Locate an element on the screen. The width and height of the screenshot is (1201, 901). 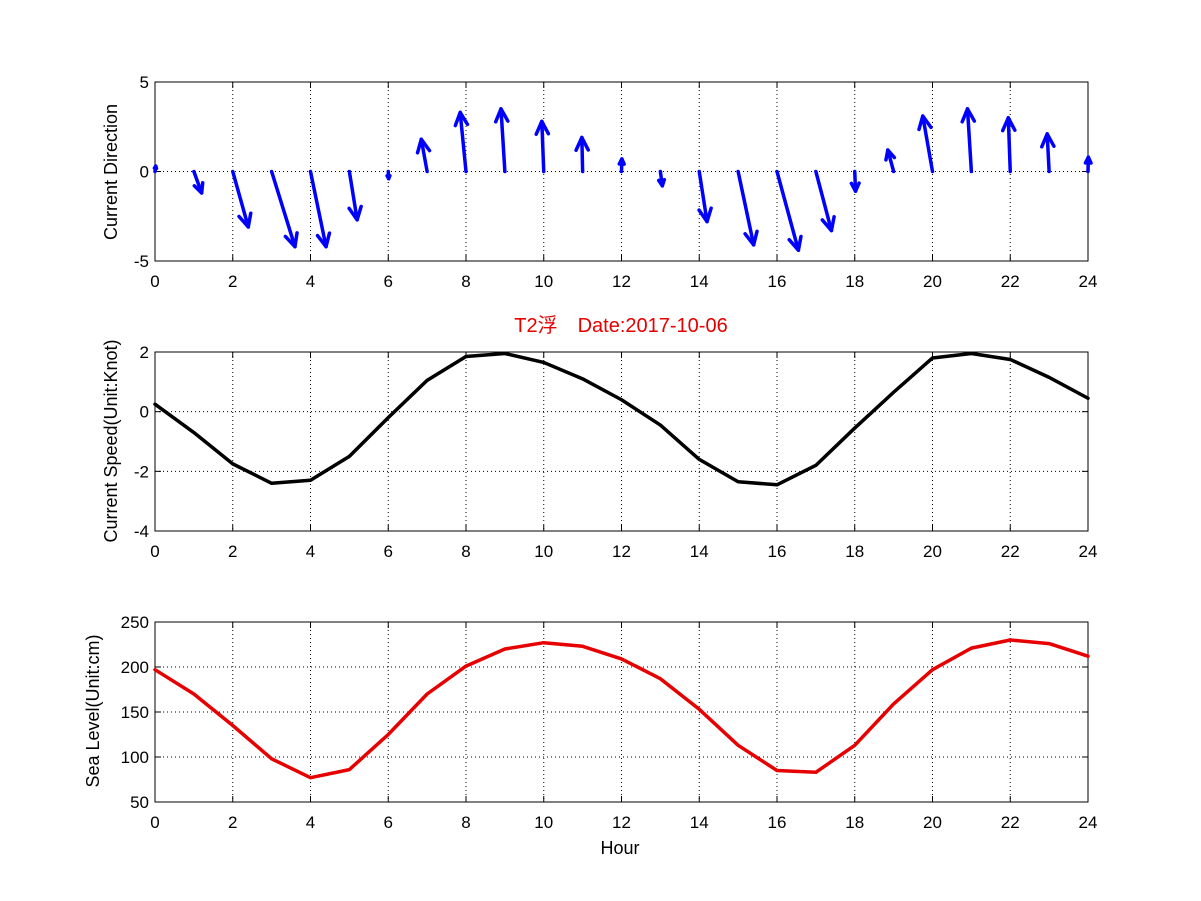
x-axis-label-hour: Hour is located at coordinates (619, 848).